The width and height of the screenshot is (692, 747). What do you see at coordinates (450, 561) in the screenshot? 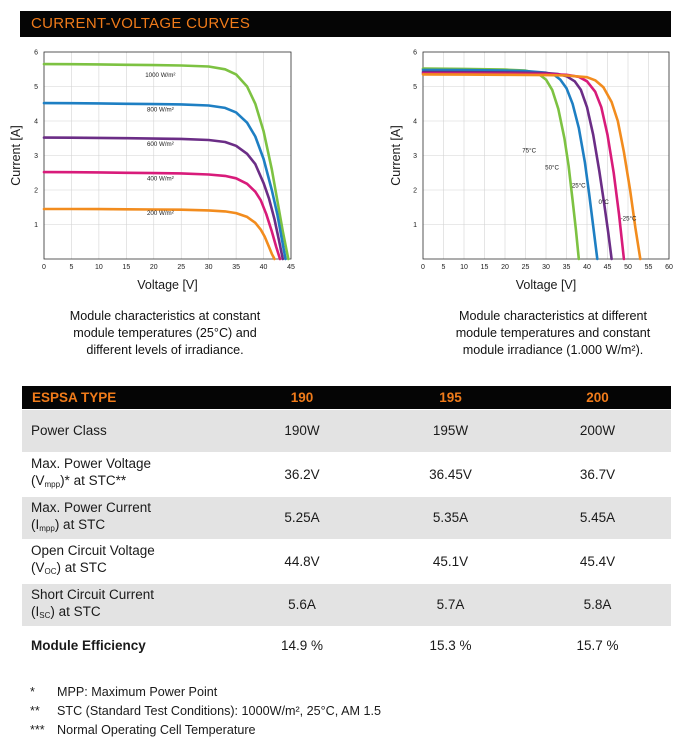
I see `table-cell: 45.1V` at bounding box center [450, 561].